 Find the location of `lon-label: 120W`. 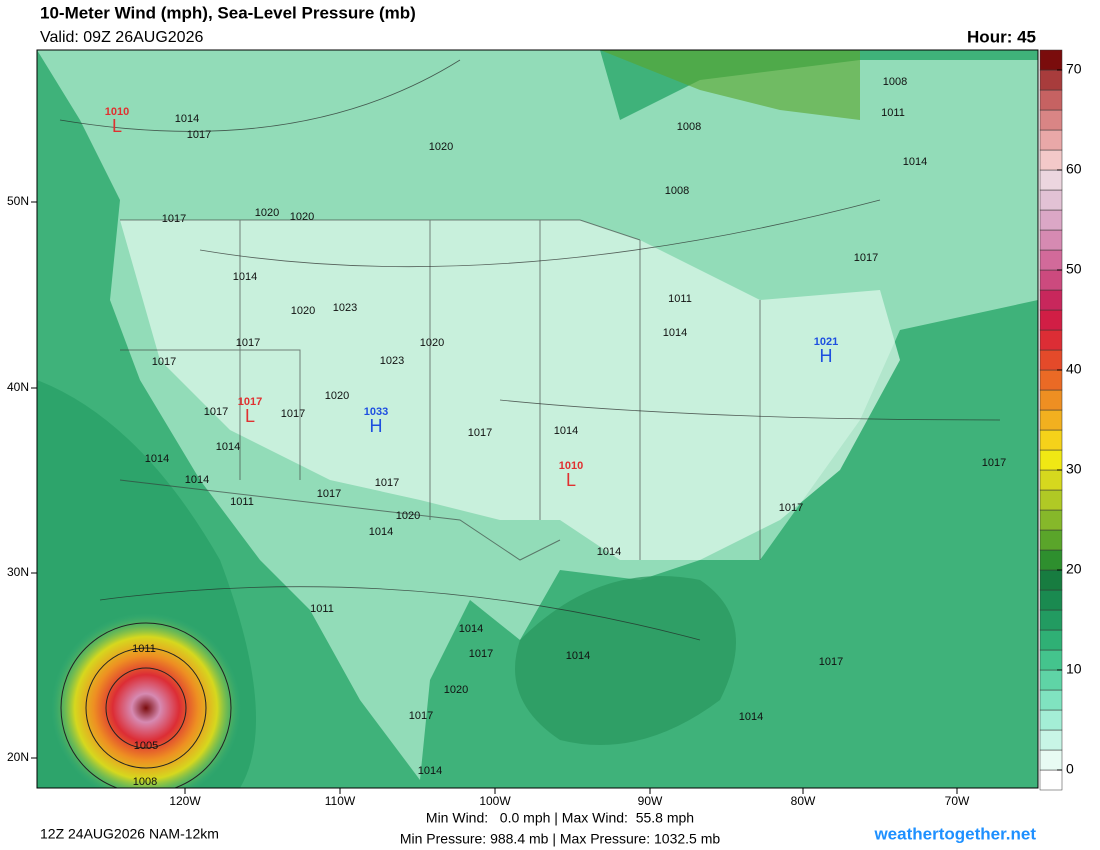

lon-label: 120W is located at coordinates (185, 801).